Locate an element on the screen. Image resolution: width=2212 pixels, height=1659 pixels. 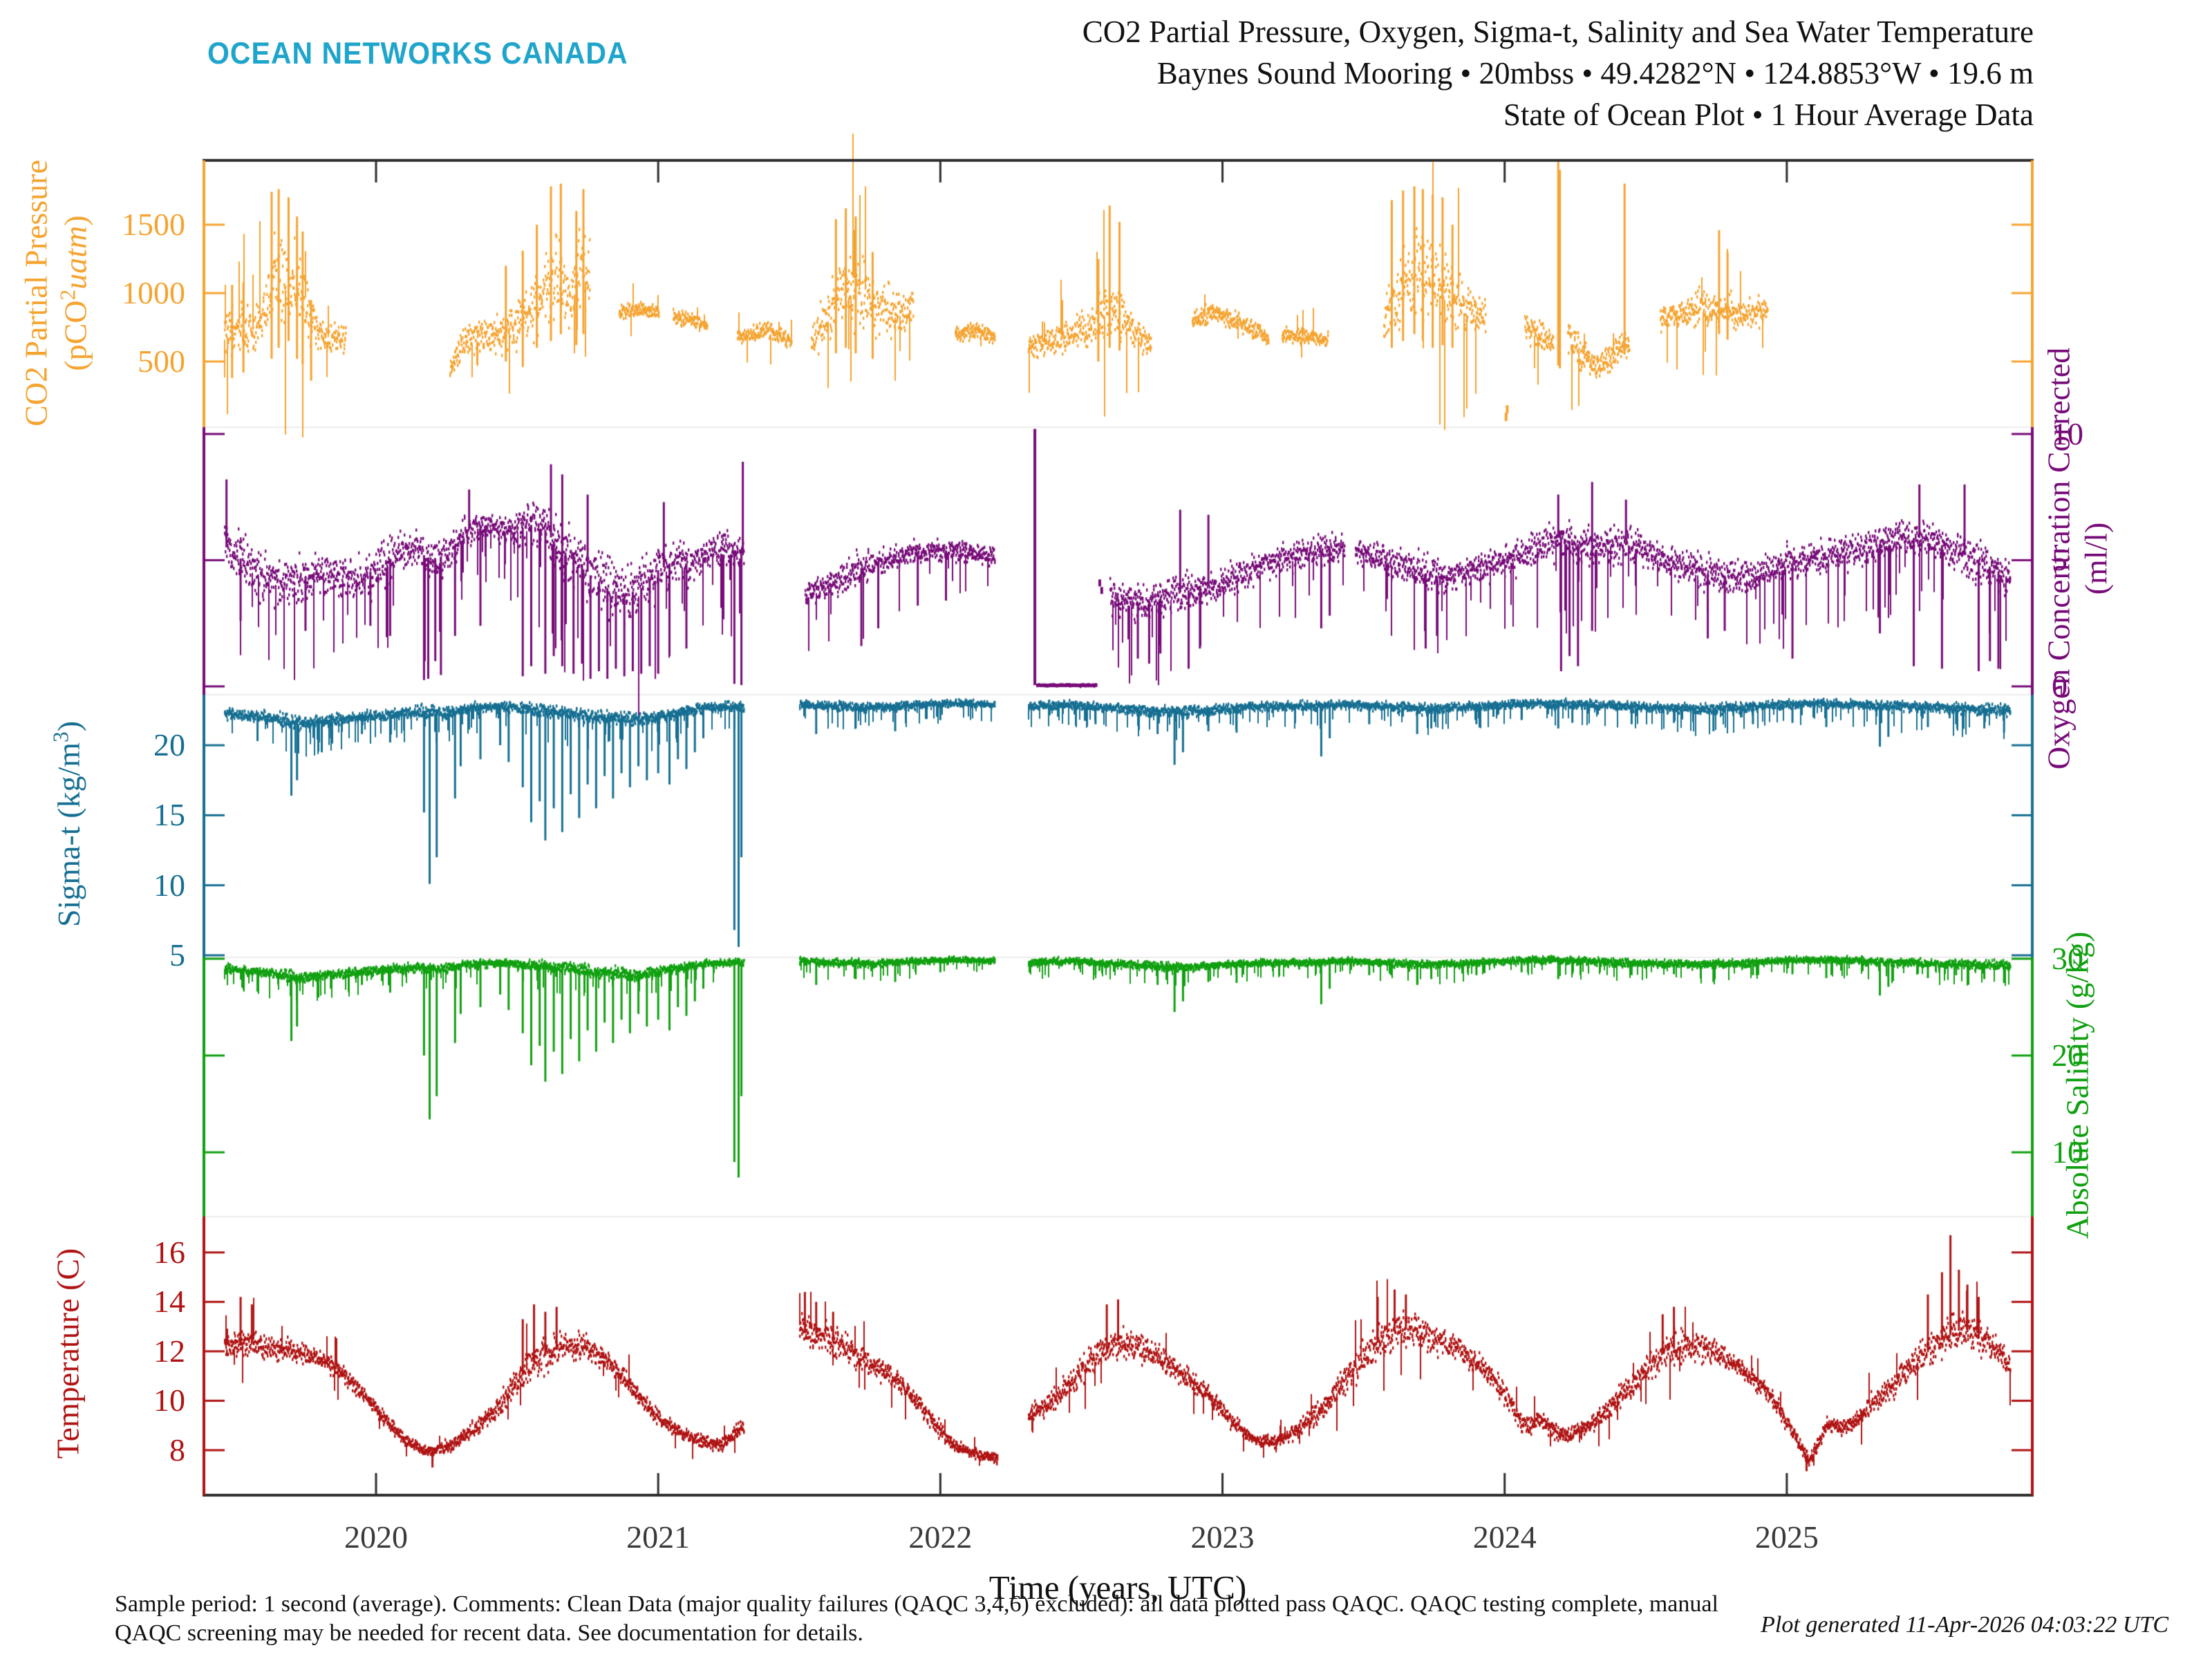
tick-year-2023: 2023 is located at coordinates (1222, 1537).